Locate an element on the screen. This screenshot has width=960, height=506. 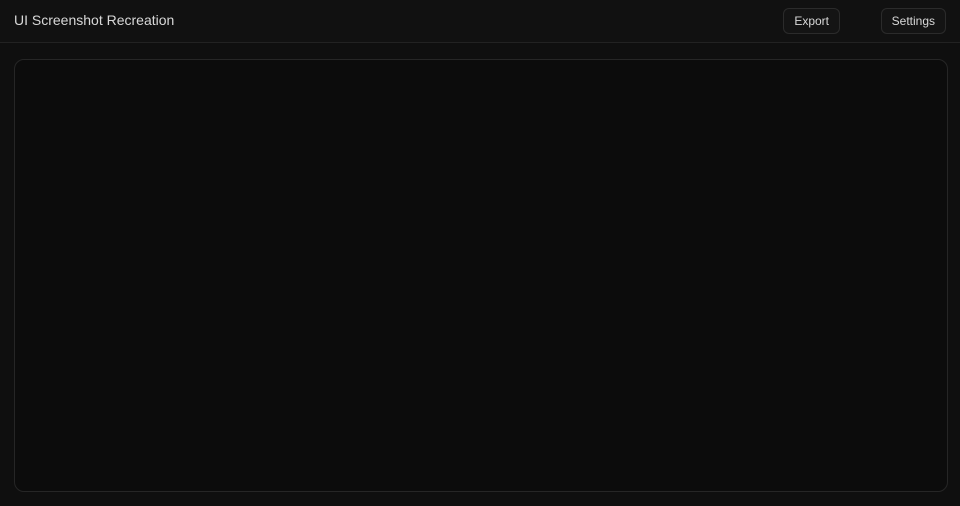
app-title: UI Screenshot Recreation is located at coordinates (94, 20).